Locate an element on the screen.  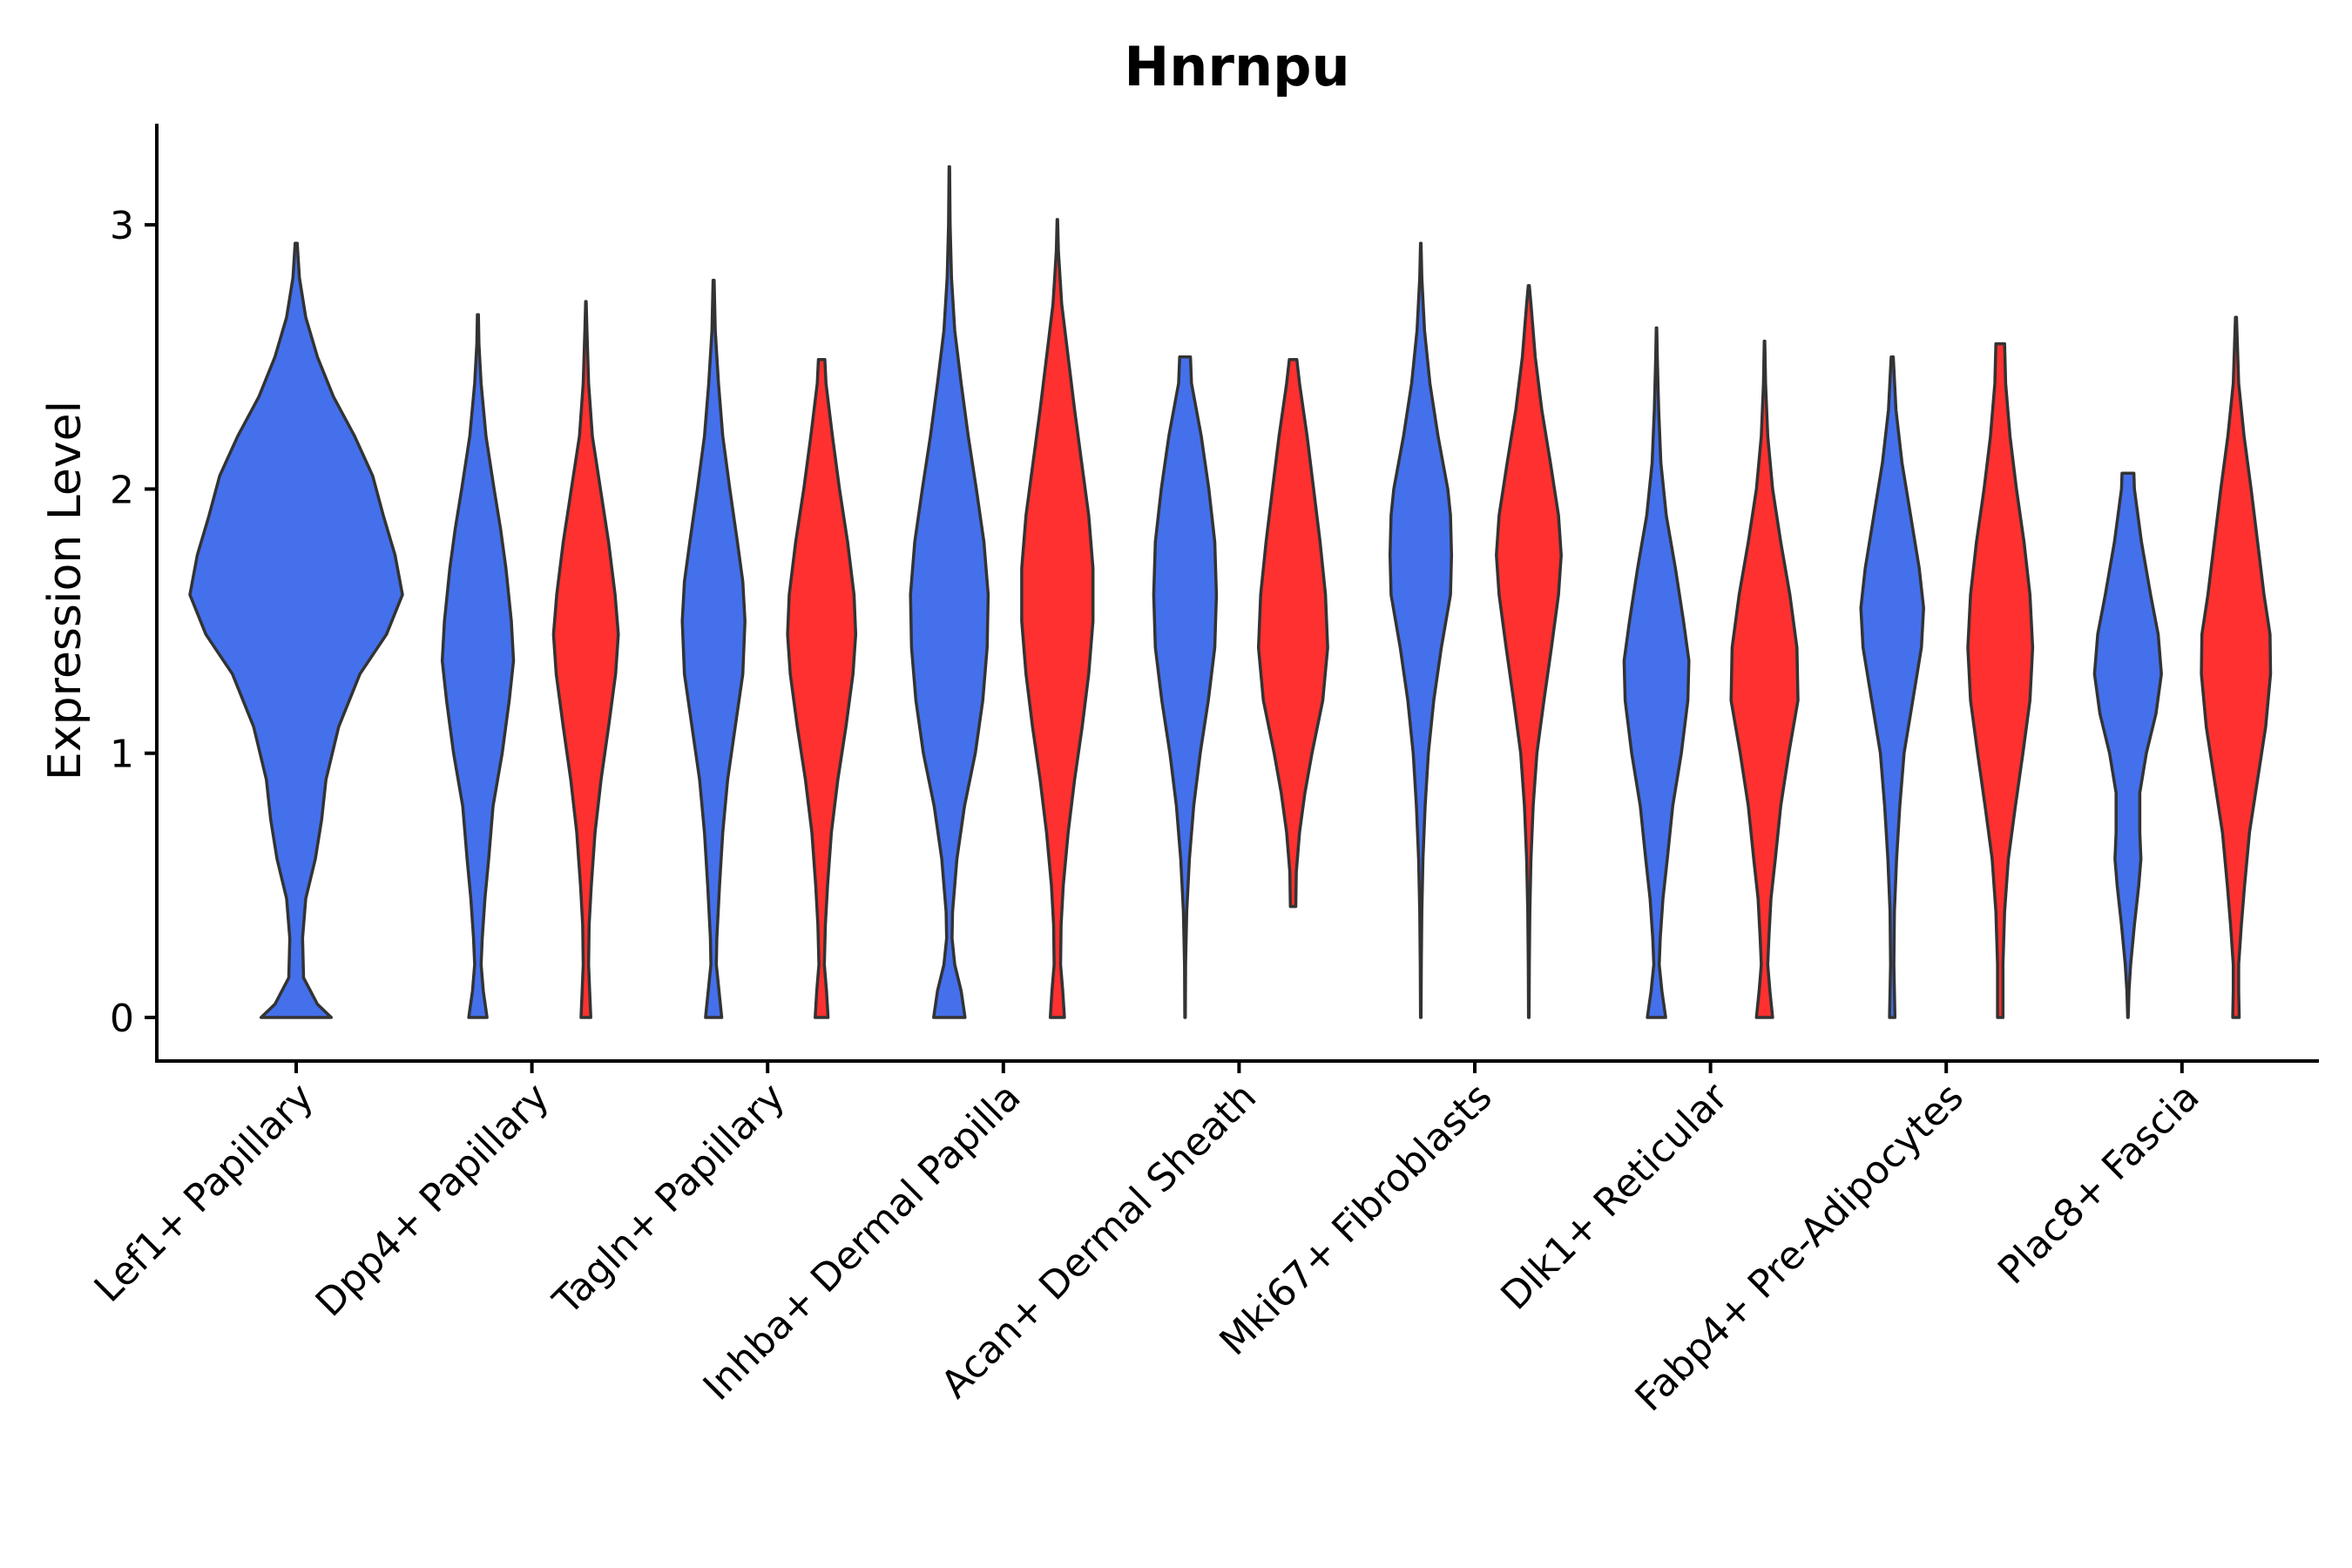
violin-group-b-inhba-dermal-papilla is located at coordinates (1057, 618).